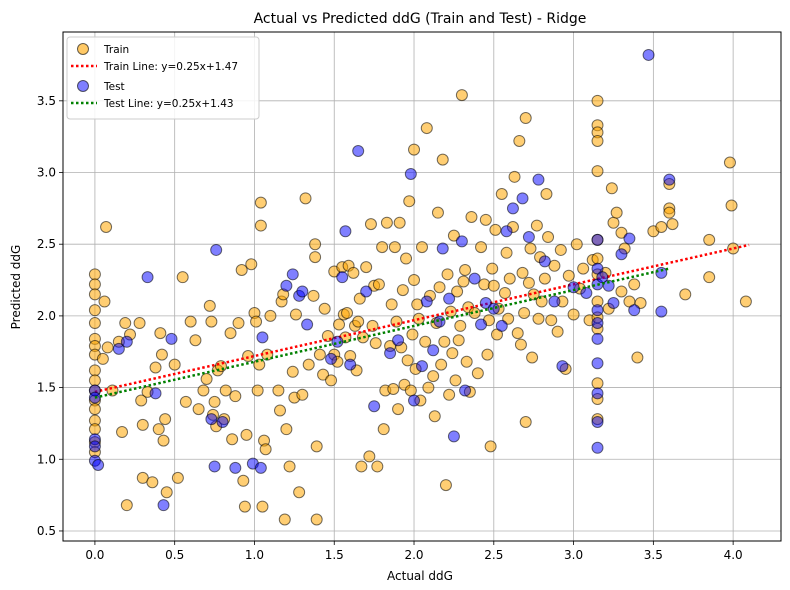 The image size is (790, 590). I want to click on x-tick-label: 2.0, so click(413, 555).